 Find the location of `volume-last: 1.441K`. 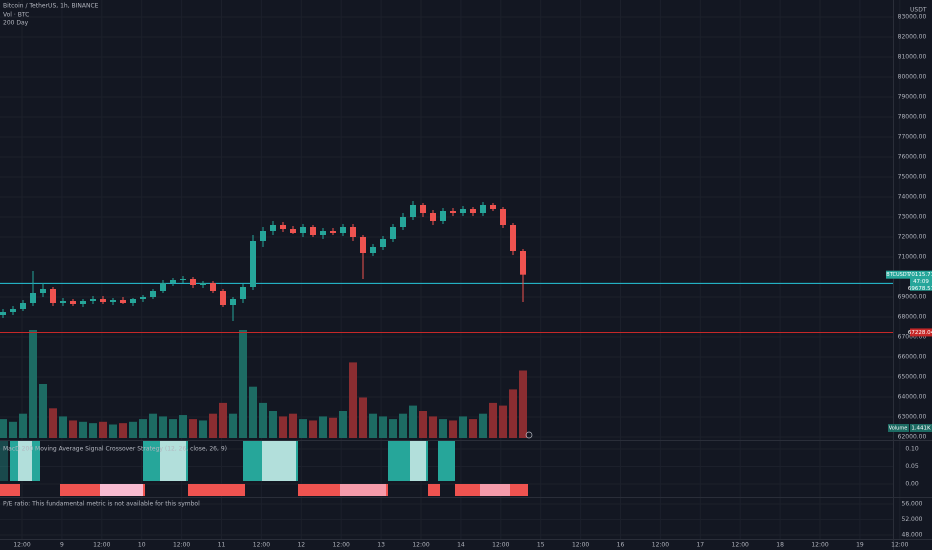

volume-last: 1.441K is located at coordinates (921, 429).